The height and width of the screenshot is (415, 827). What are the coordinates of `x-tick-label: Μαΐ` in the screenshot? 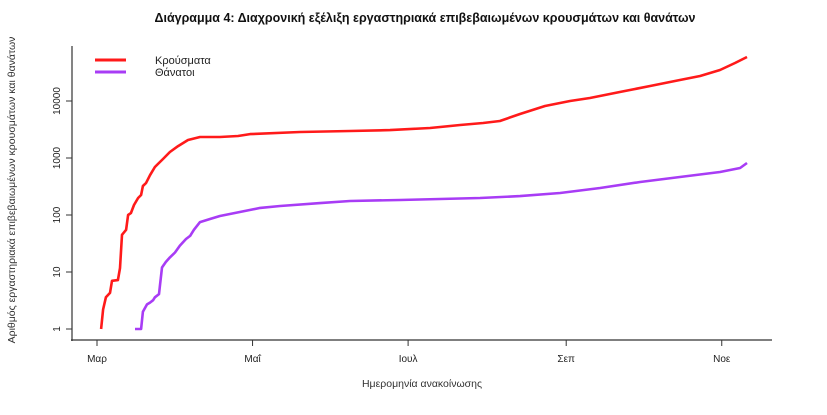 It's located at (252, 359).